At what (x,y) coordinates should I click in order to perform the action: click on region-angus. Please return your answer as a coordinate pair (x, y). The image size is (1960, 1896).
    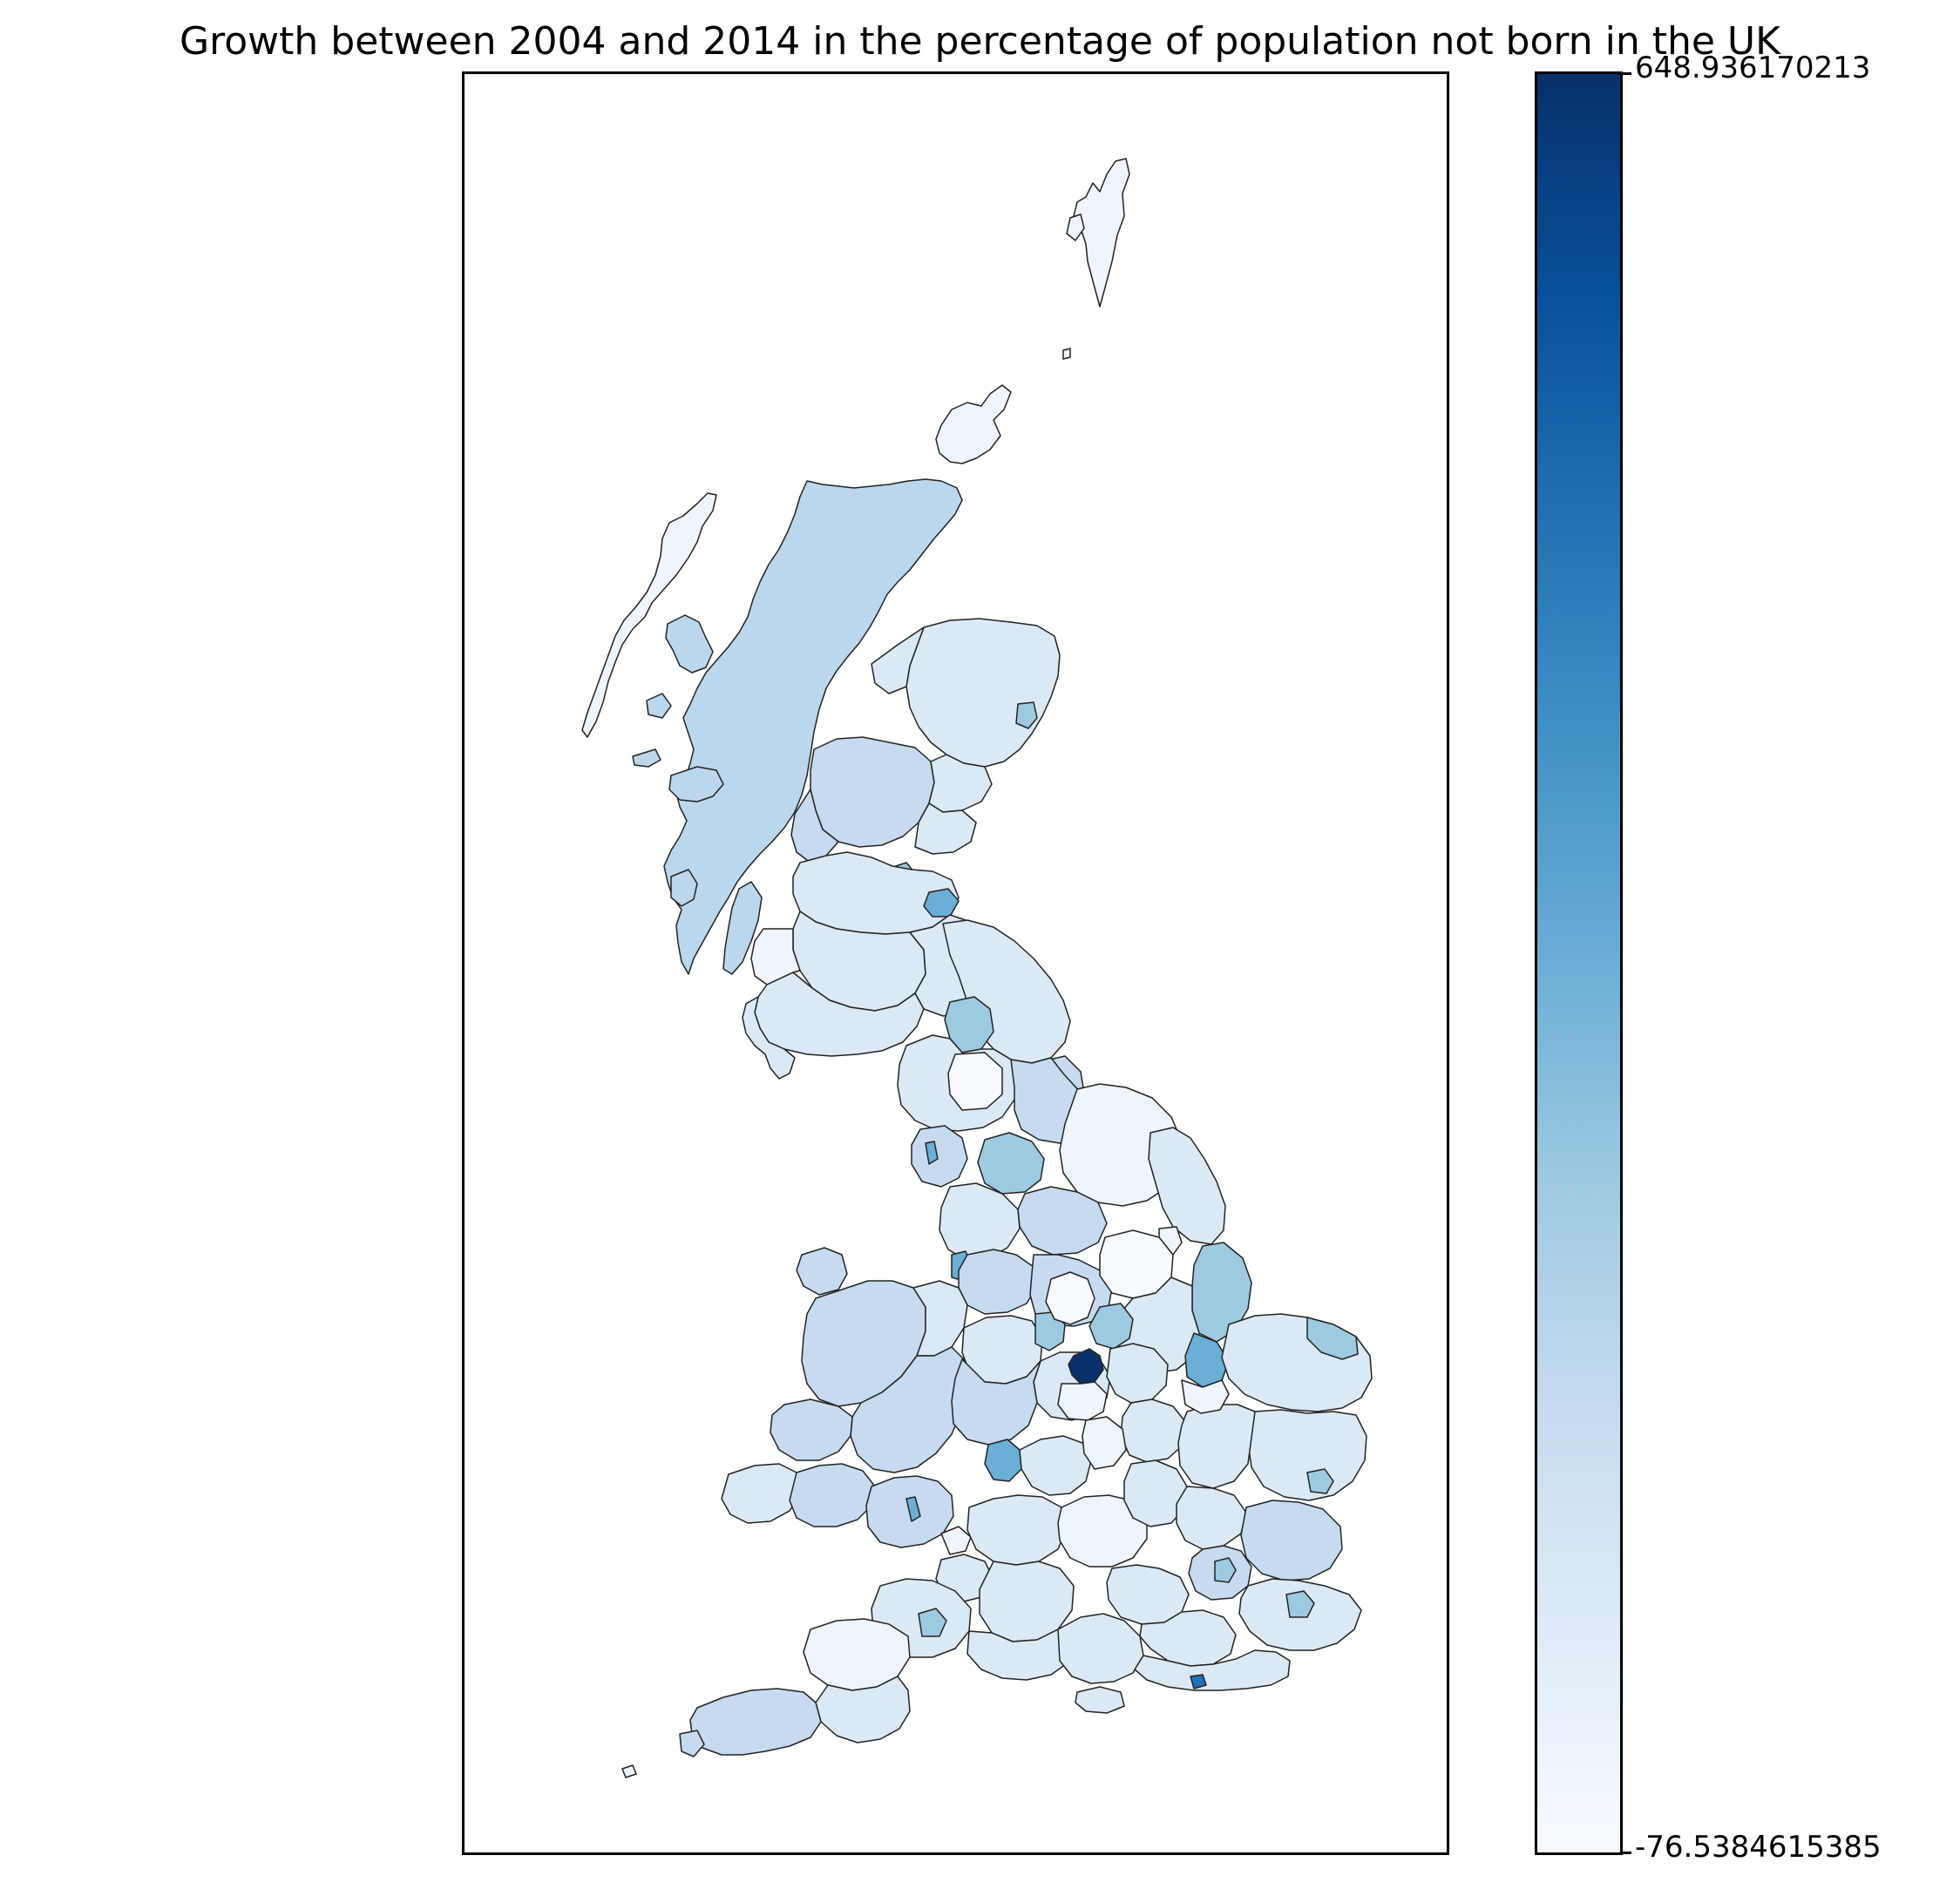
    Looking at the image, I should click on (961, 783).